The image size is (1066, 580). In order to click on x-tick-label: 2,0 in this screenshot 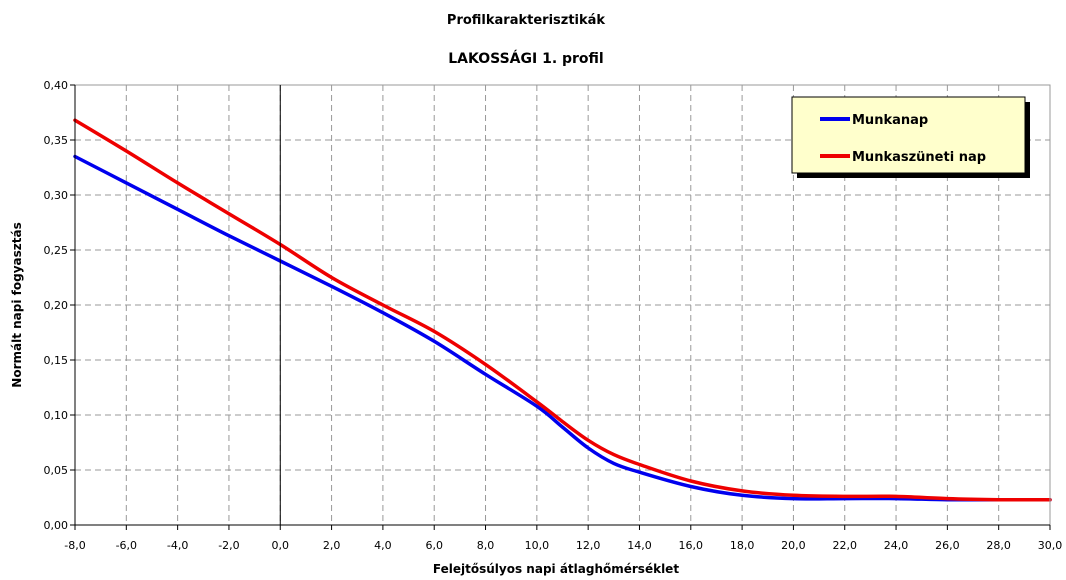, I will do `click(332, 545)`.